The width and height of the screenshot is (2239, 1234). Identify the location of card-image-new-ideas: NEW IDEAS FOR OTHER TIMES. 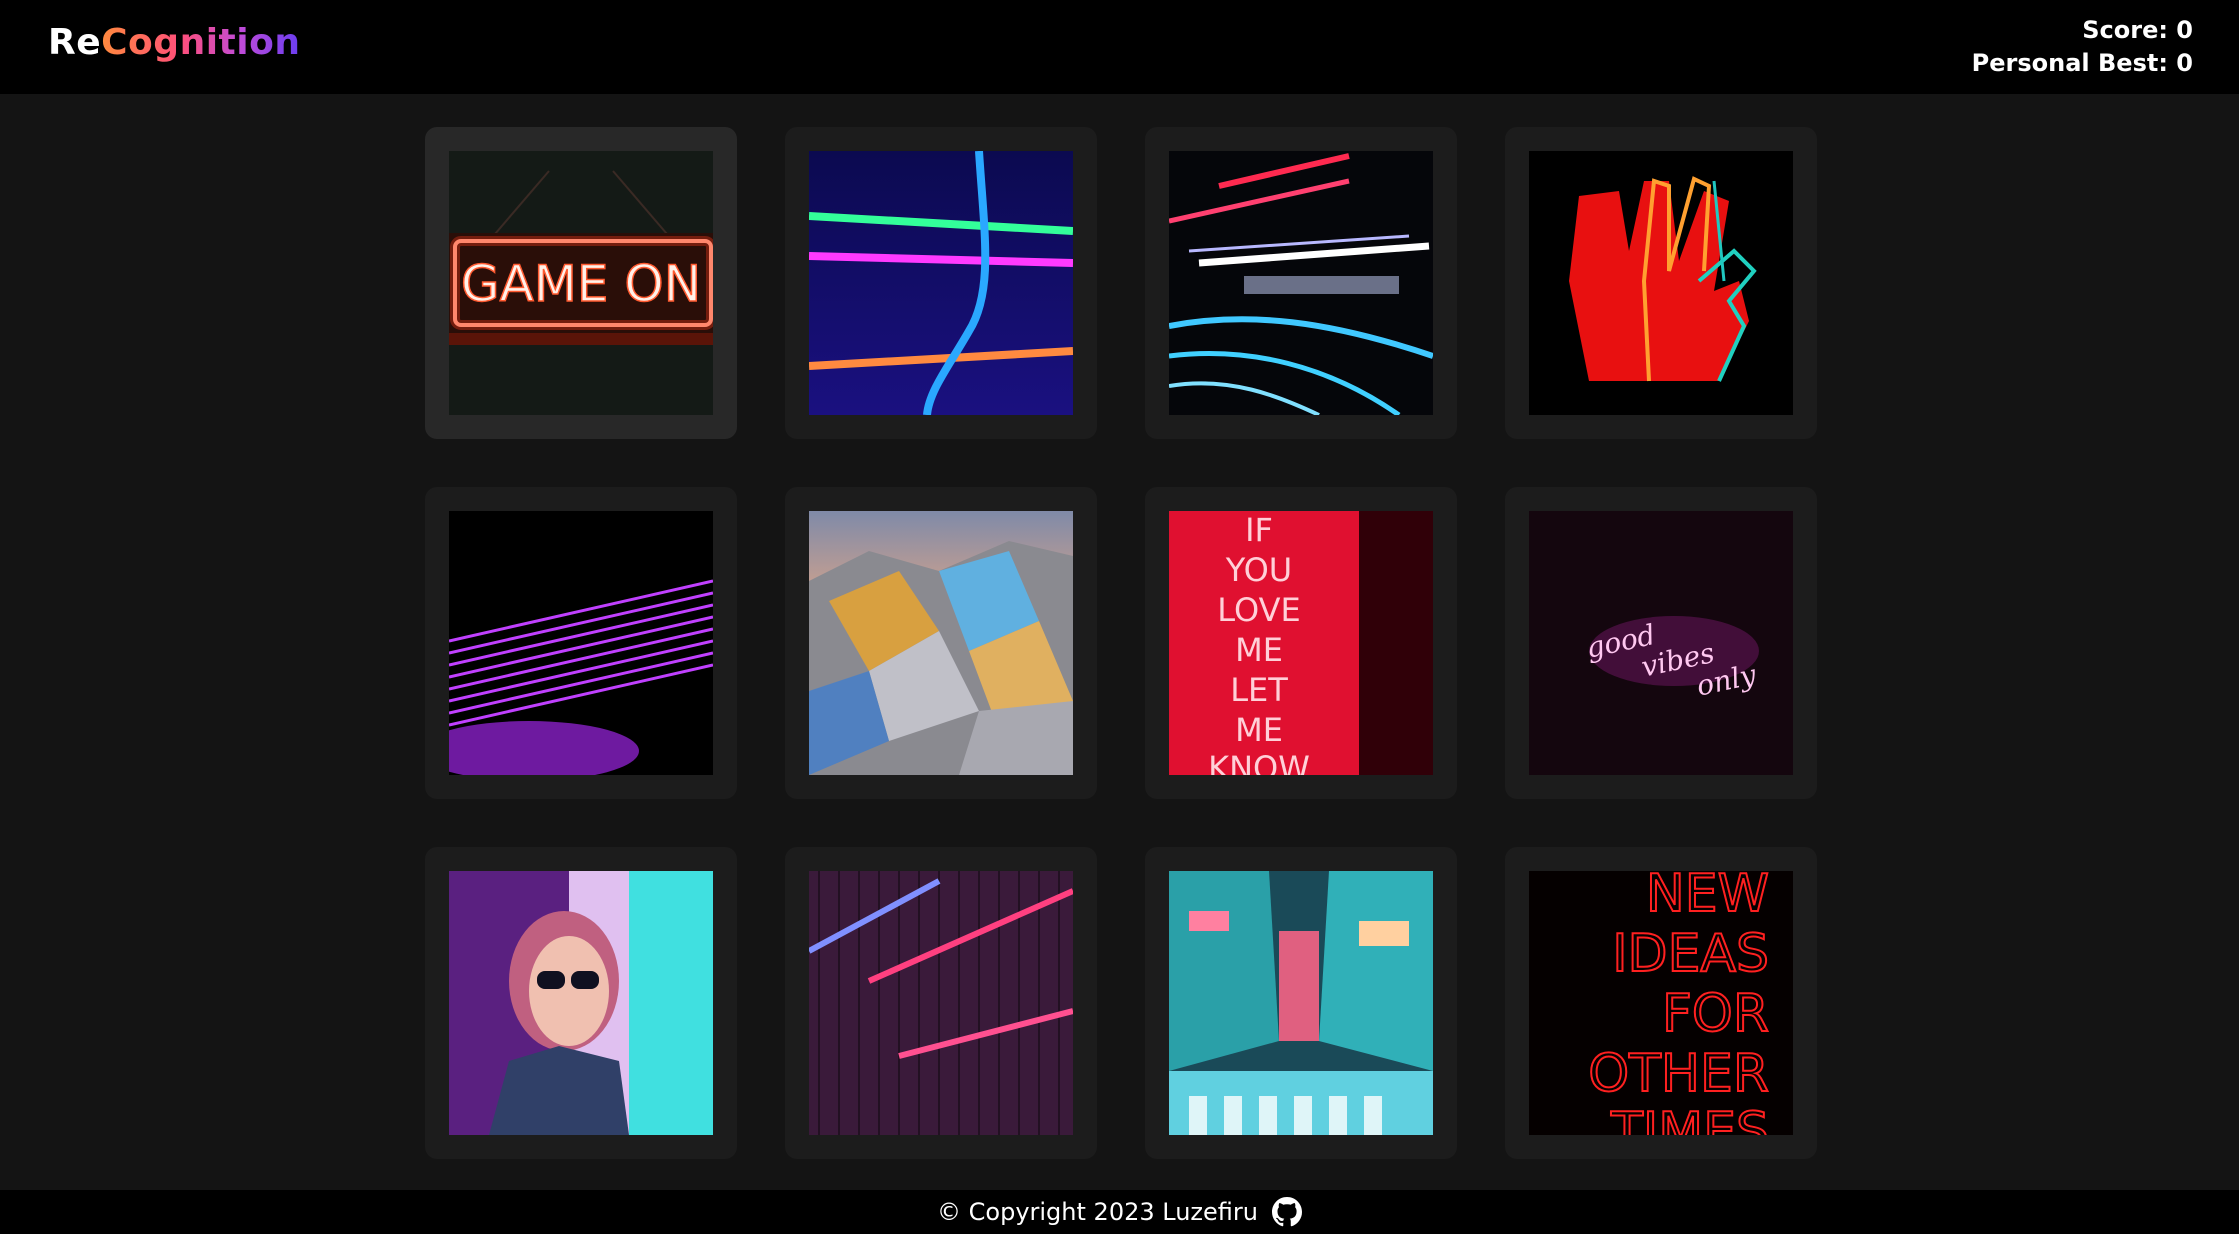
(1661, 1003).